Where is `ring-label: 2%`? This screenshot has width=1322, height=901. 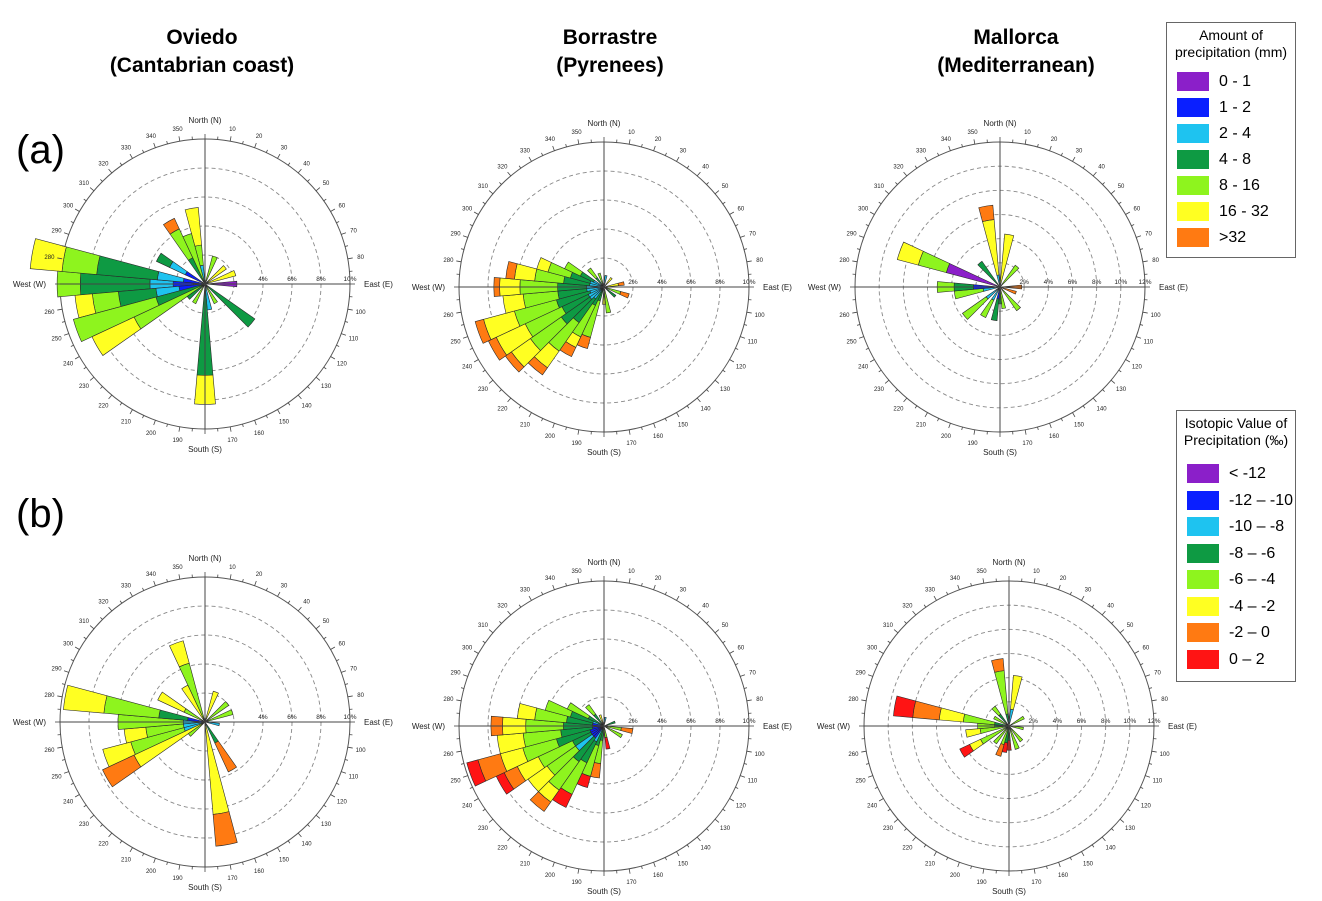
ring-label: 2% is located at coordinates (633, 721).